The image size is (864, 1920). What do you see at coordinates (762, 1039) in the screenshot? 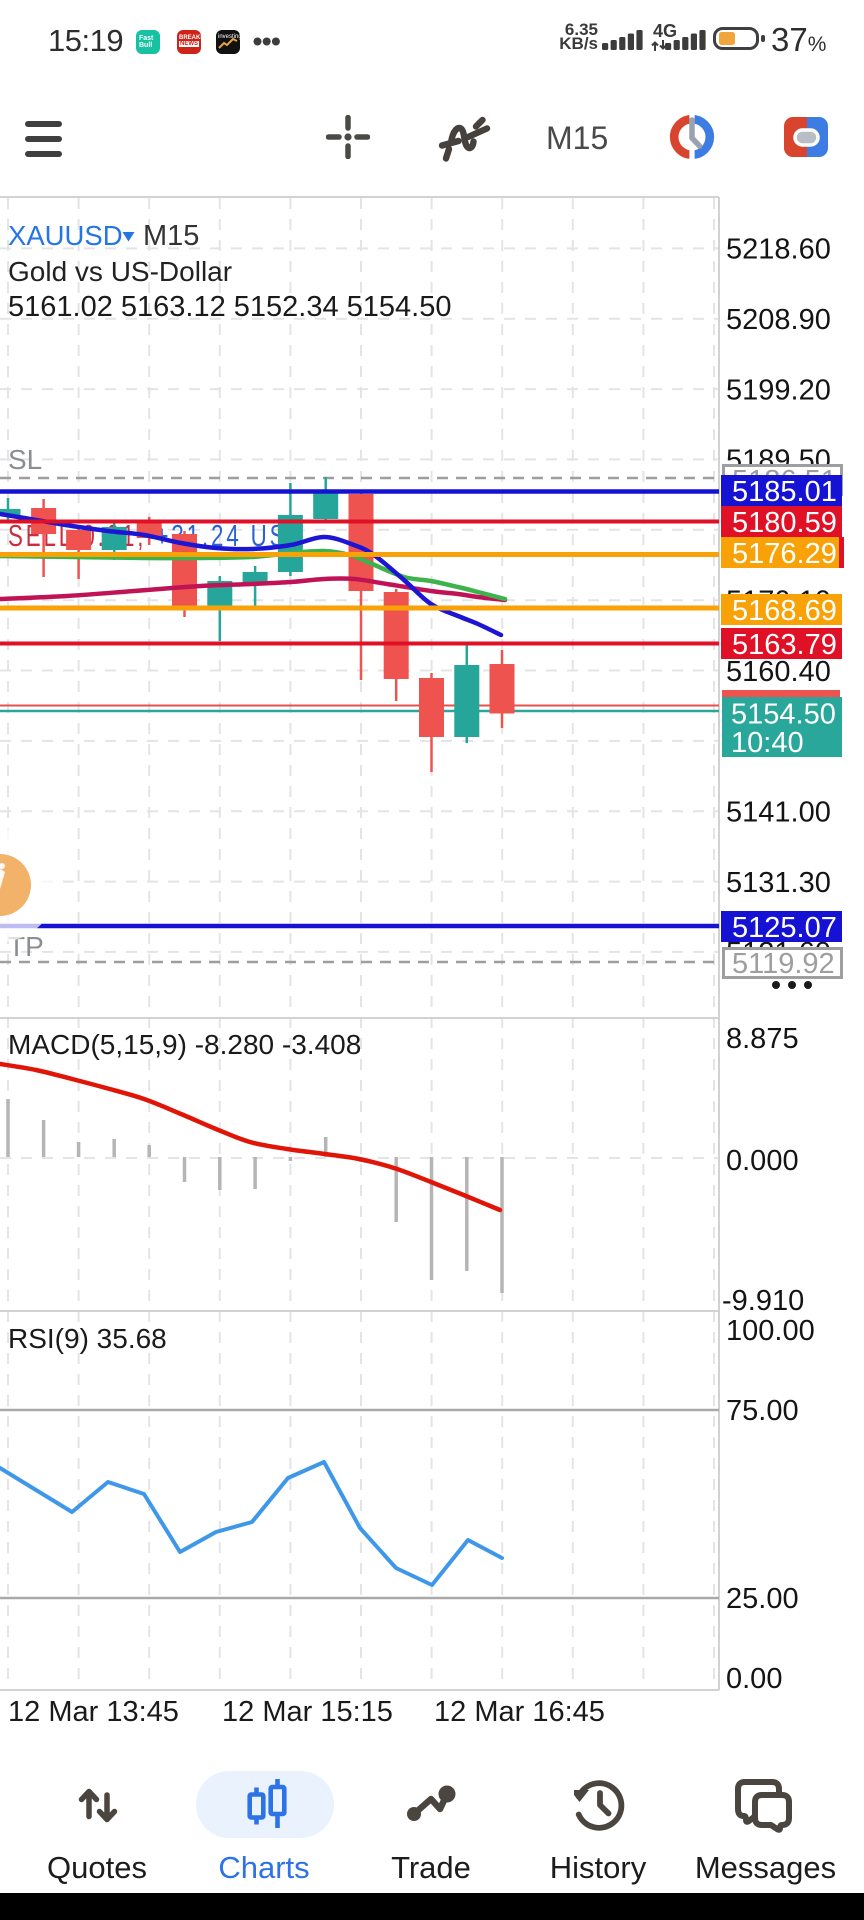
I see `svg-text: 8.875` at bounding box center [762, 1039].